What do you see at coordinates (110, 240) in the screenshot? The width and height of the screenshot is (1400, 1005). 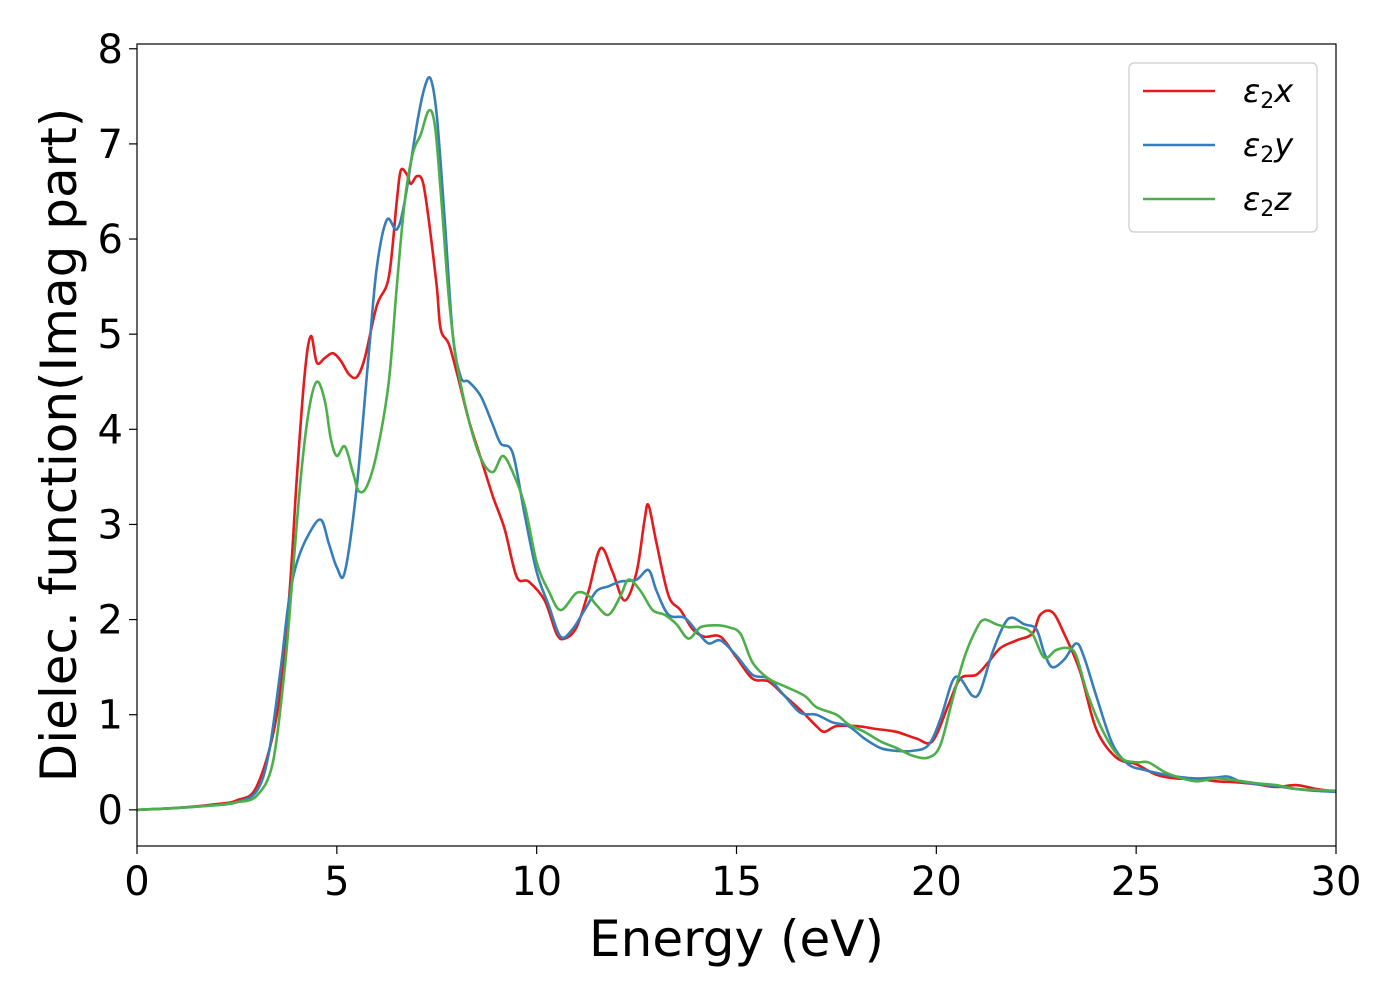 I see `y-tick-label: 6` at bounding box center [110, 240].